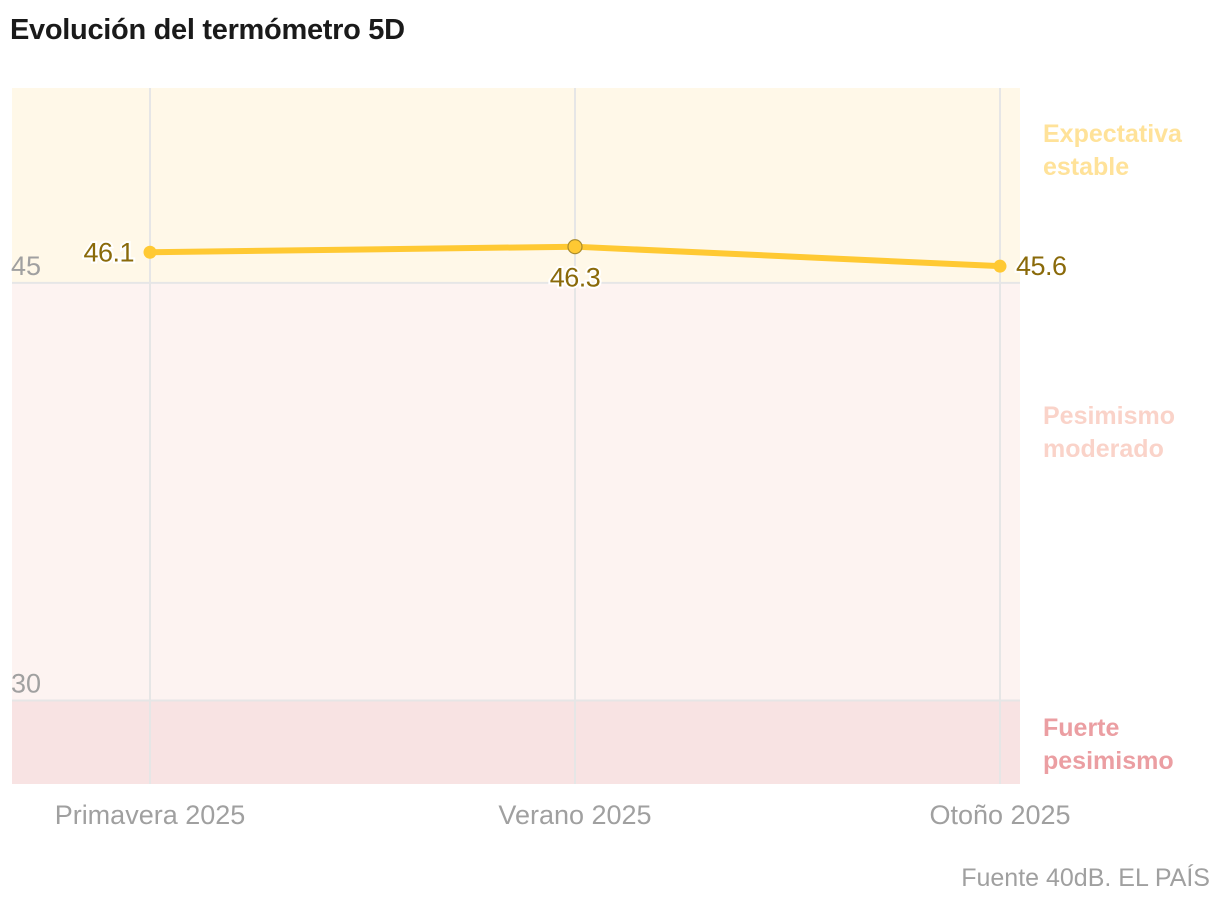 This screenshot has width=1220, height=910. Describe the element at coordinates (1108, 744) in the screenshot. I see `band-label: Fuerte pesimismo` at that location.